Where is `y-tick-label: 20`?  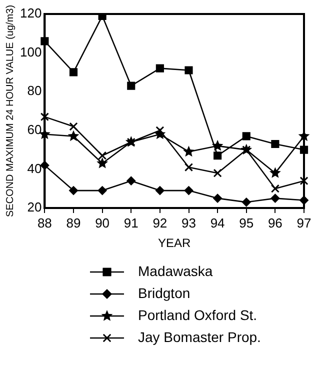
y-tick-label: 20 is located at coordinates (34, 207).